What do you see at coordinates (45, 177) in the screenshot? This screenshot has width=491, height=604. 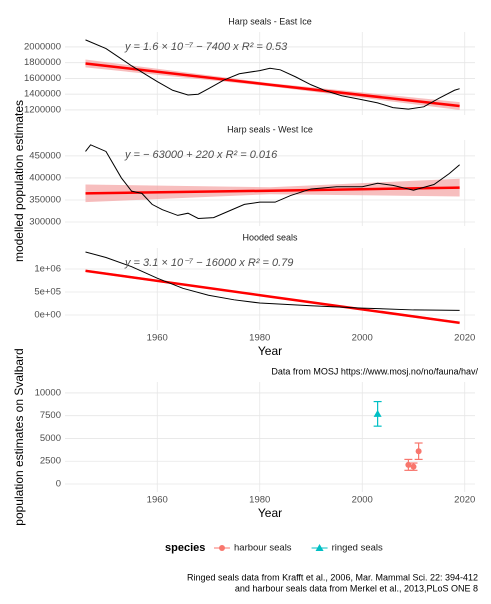 I see `y-tick-label: 400000` at bounding box center [45, 177].